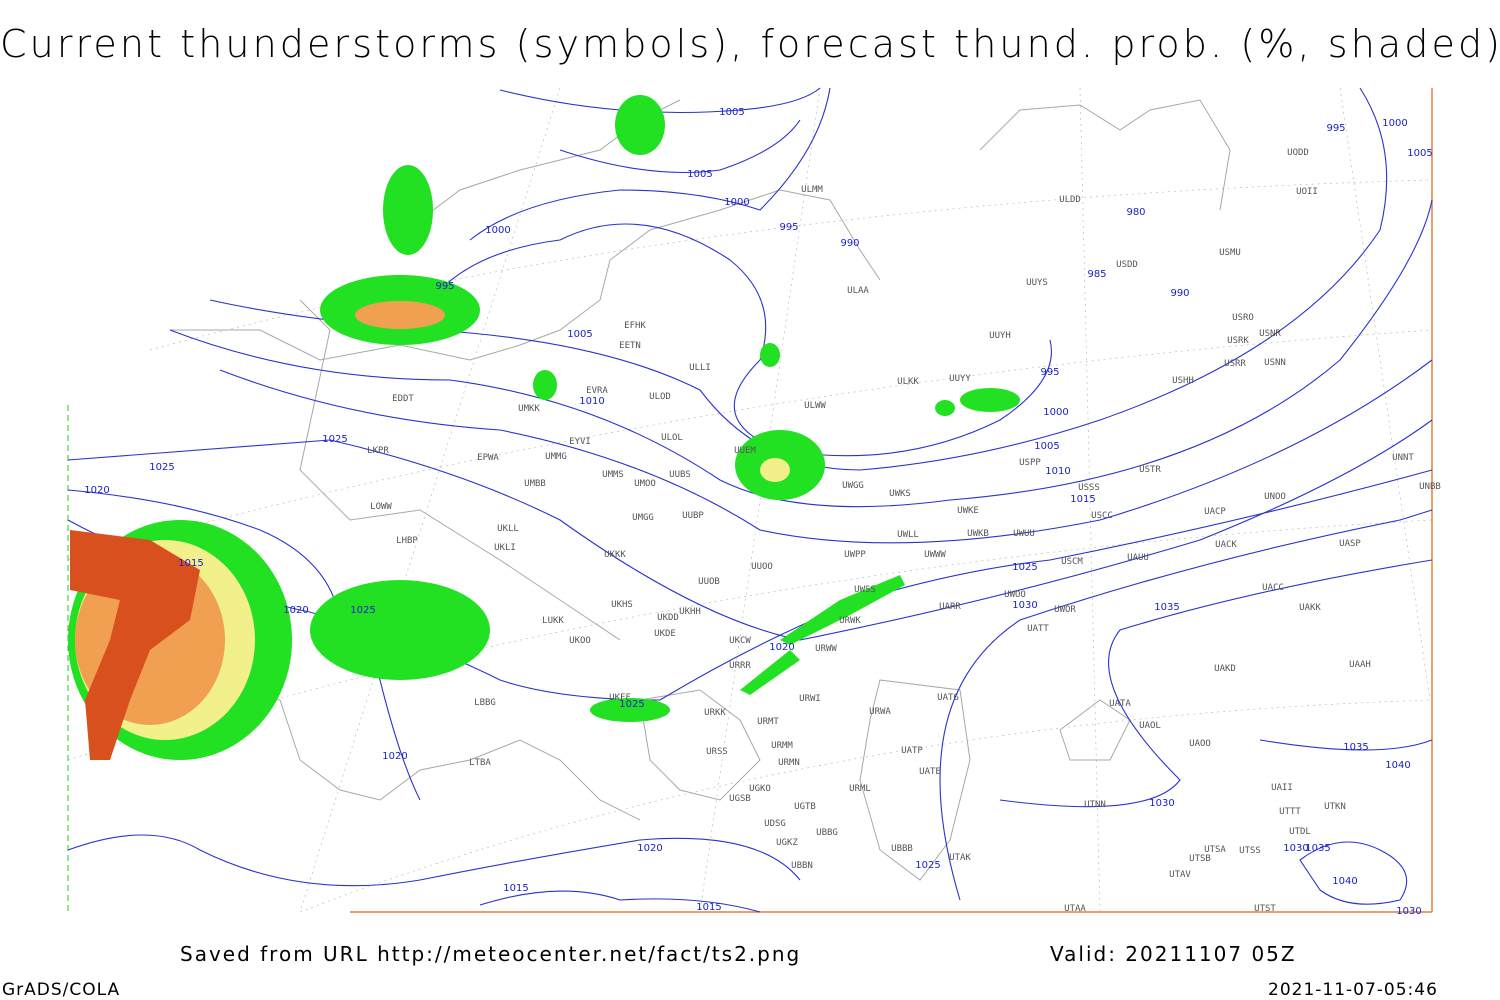  What do you see at coordinates (935, 555) in the screenshot?
I see `station-code: UWWW` at bounding box center [935, 555].